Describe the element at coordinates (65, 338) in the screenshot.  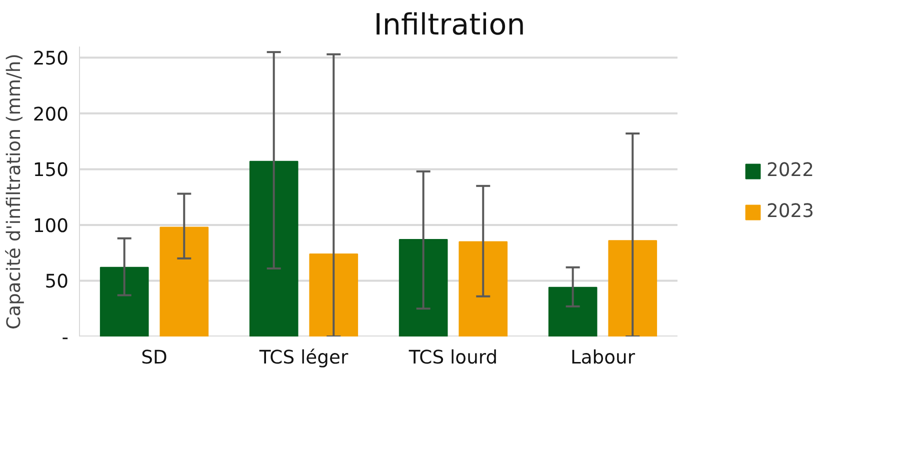
I see `y-tick-label: -` at that location.